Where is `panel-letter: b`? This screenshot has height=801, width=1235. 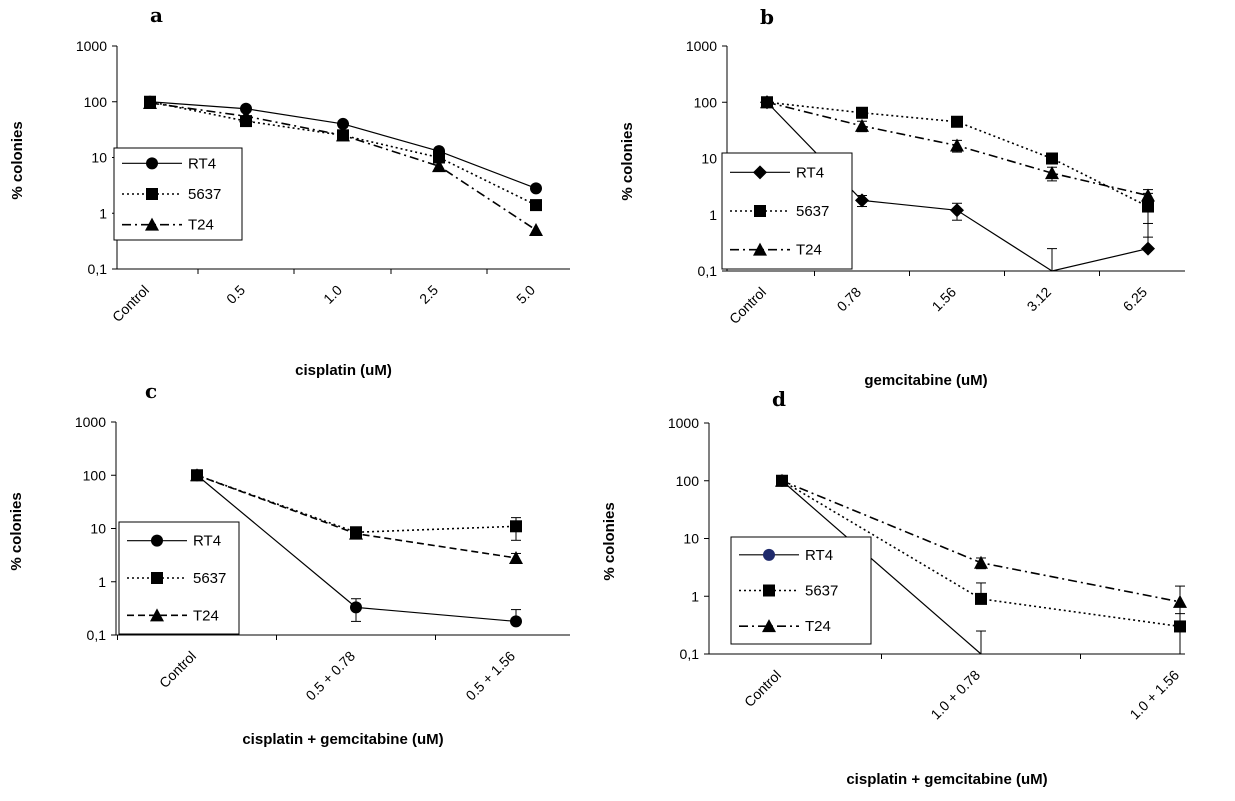 panel-letter: b is located at coordinates (767, 17).